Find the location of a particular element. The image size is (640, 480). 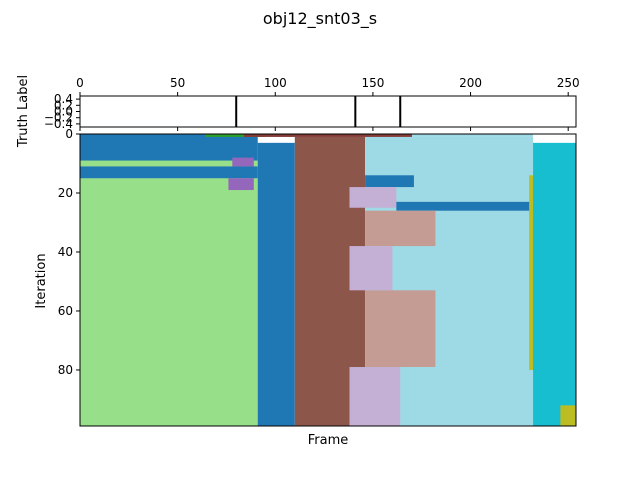

truth-boundaries is located at coordinates (318, 111).